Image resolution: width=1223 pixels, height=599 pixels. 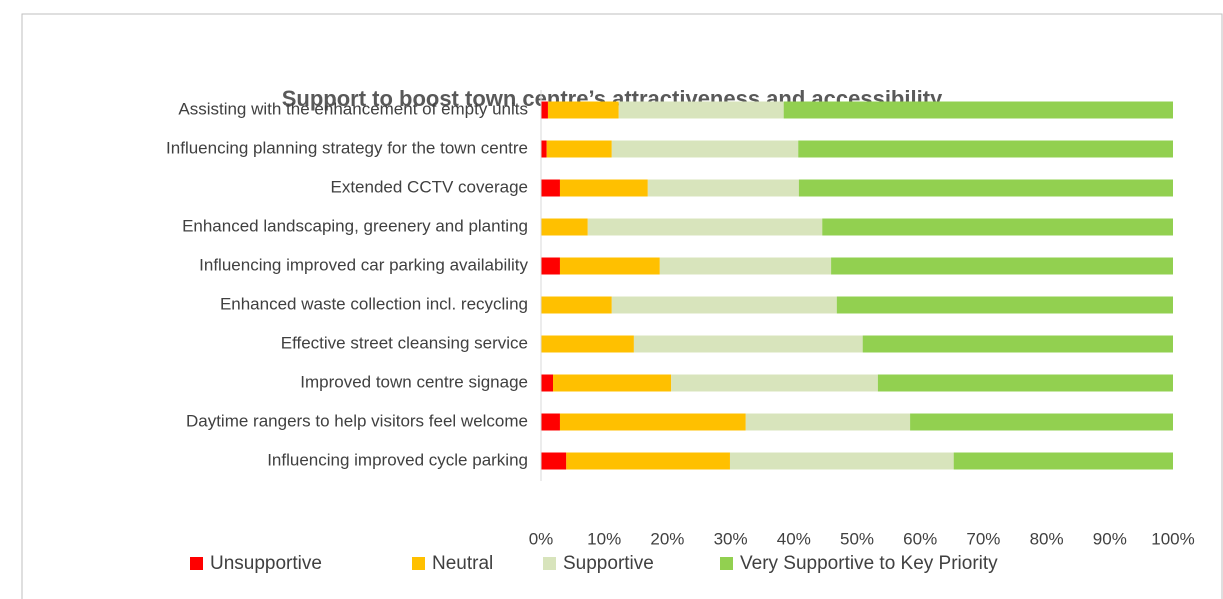 I want to click on x-tick-label: 0%, so click(x=541, y=538).